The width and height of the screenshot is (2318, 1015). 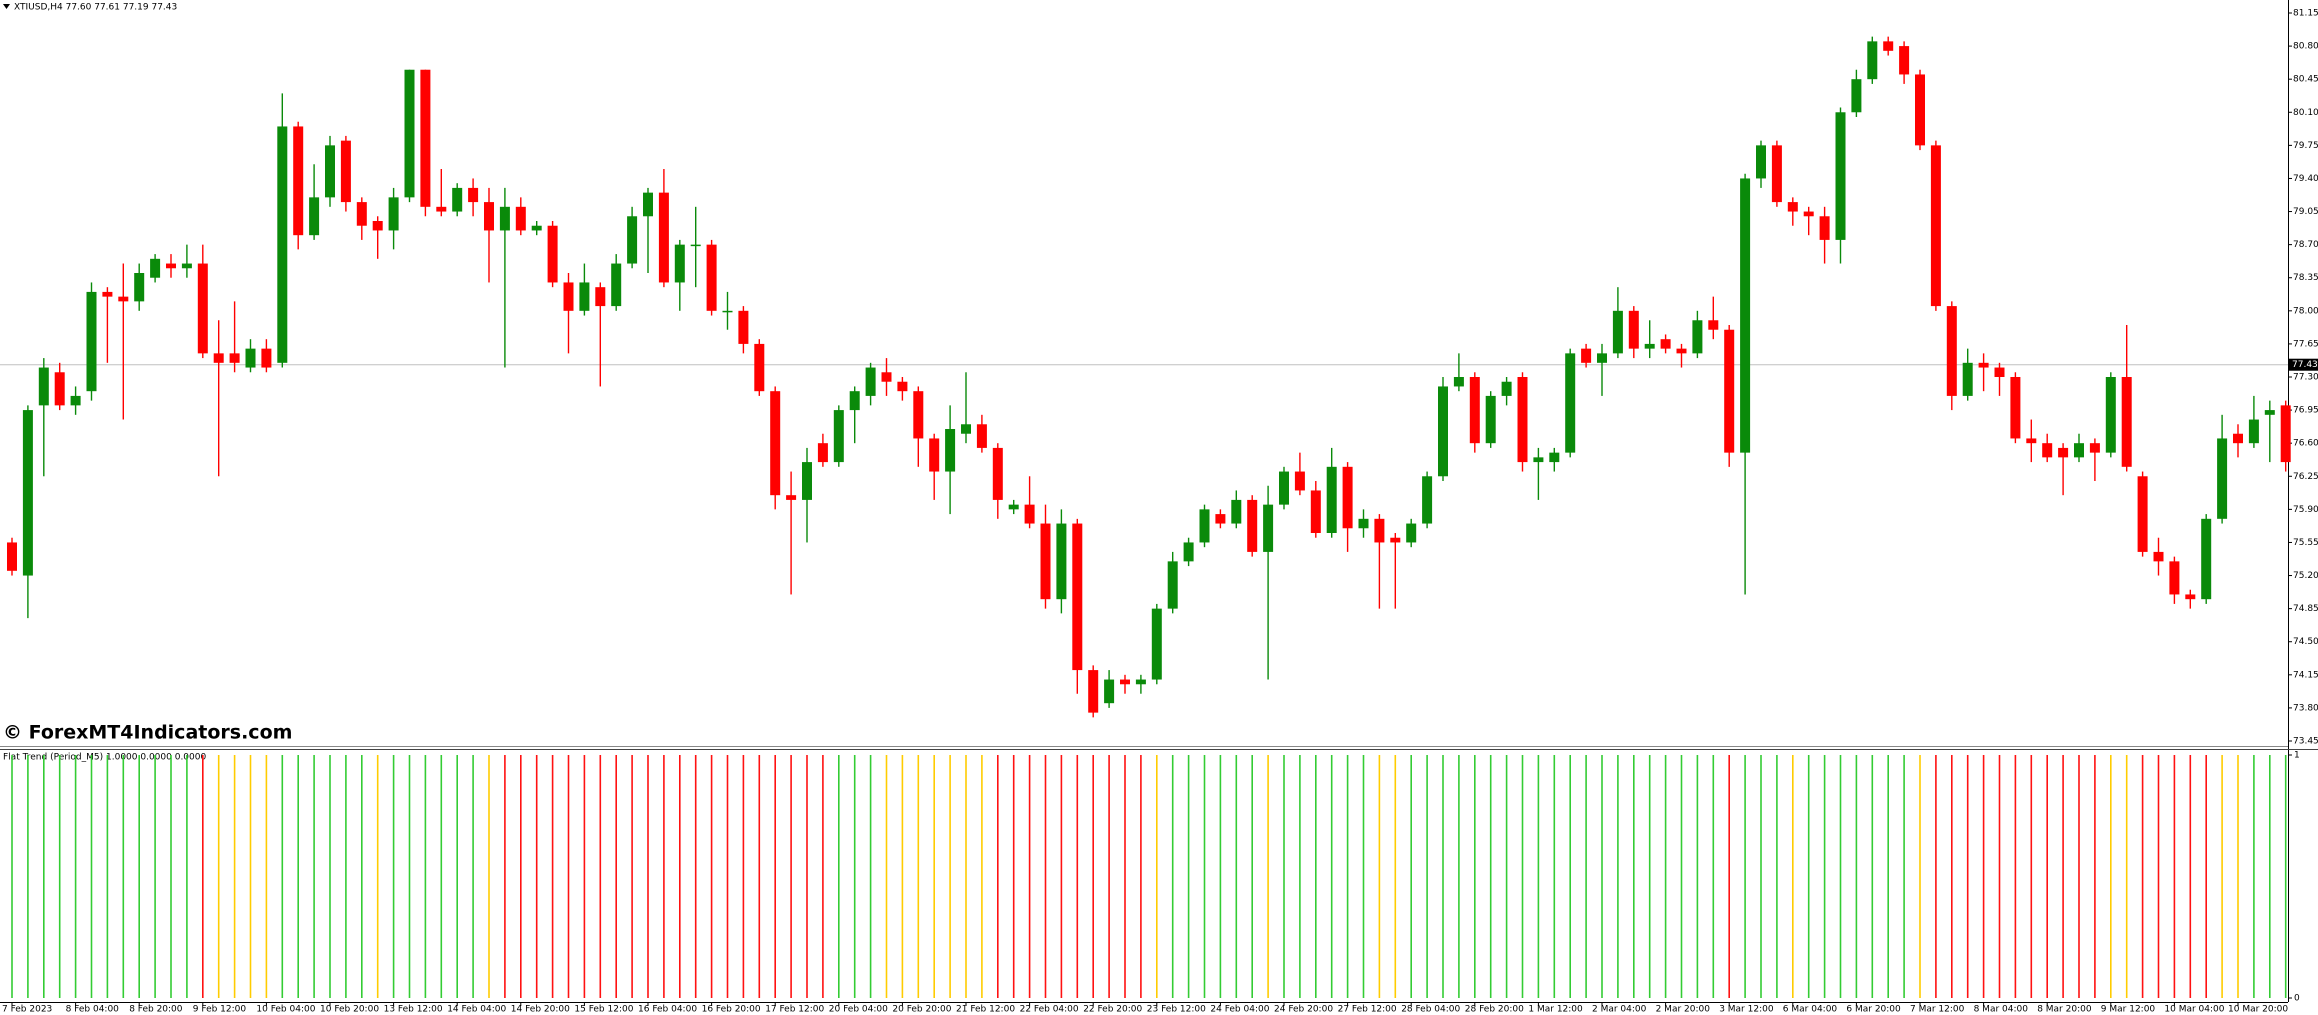 What do you see at coordinates (2305, 576) in the screenshot?
I see `y-tick-label: 75.20` at bounding box center [2305, 576].